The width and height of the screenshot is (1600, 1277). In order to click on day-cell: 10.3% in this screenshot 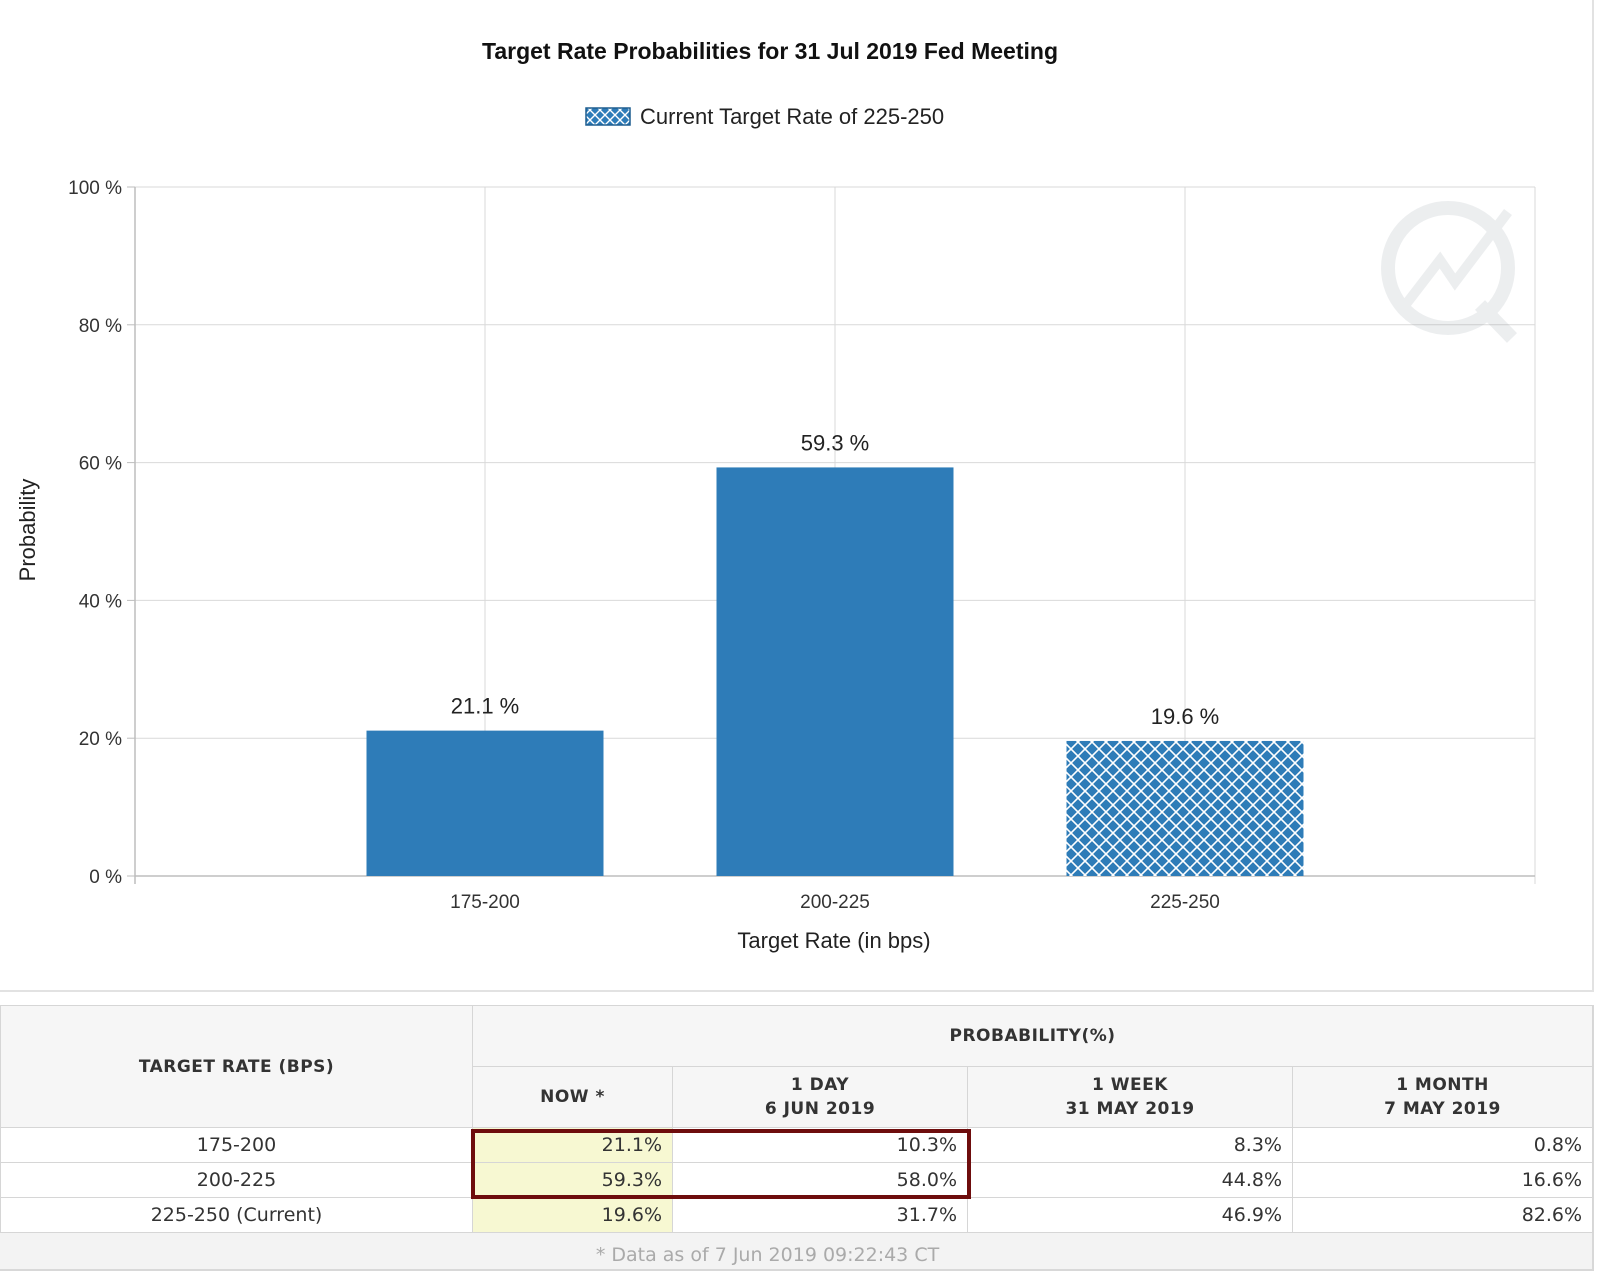, I will do `click(820, 1145)`.